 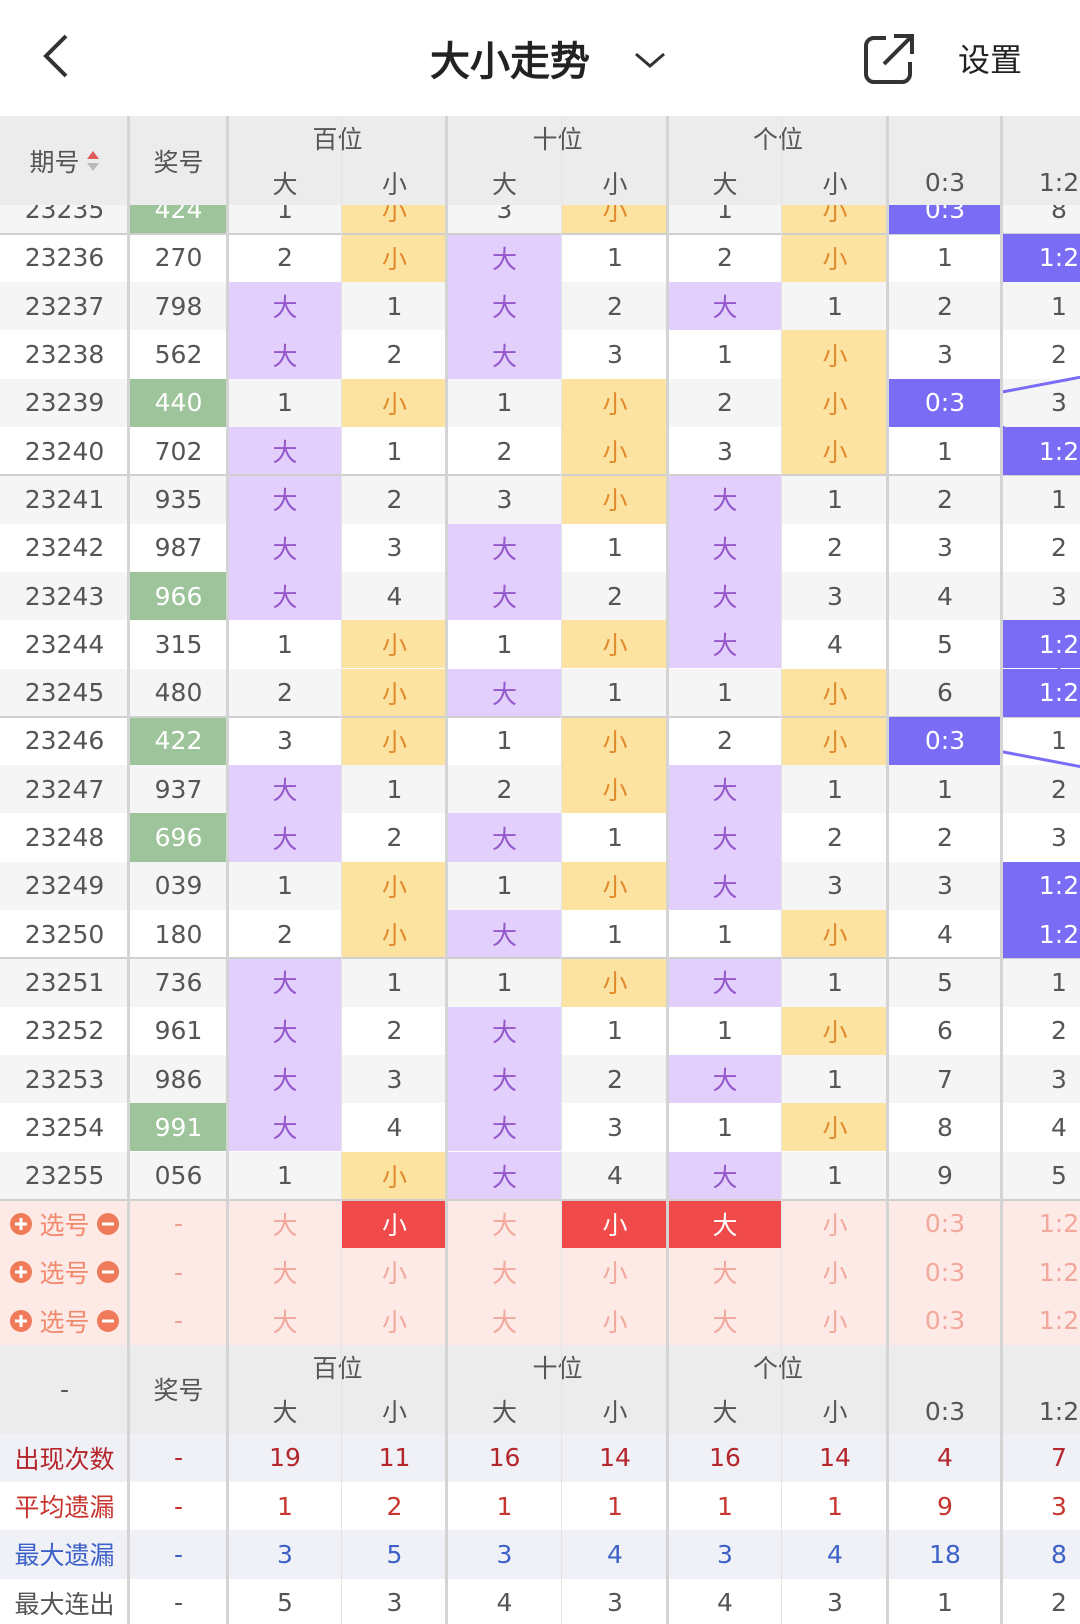 I want to click on header-sub: 大, so click(x=725, y=182).